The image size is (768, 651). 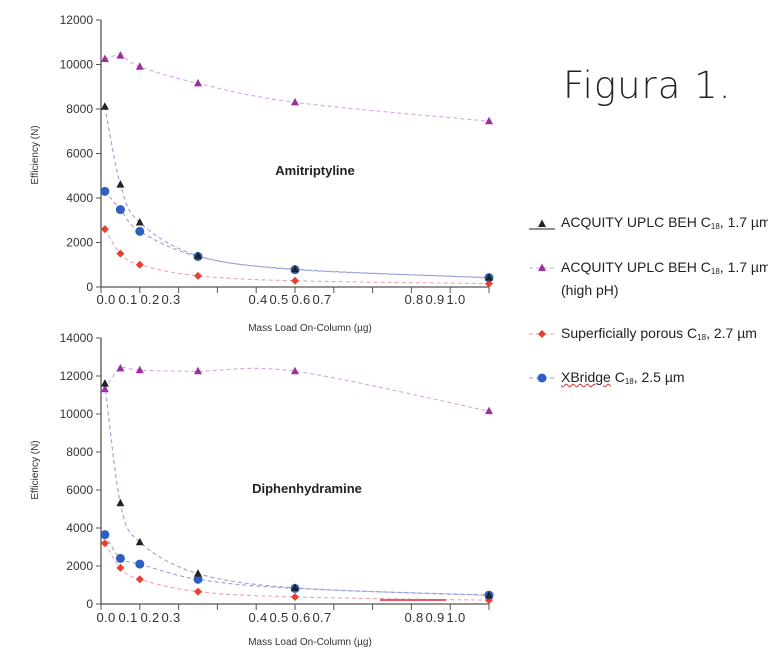 I want to click on legend-text: , 2.7 µm, so click(x=731, y=333).